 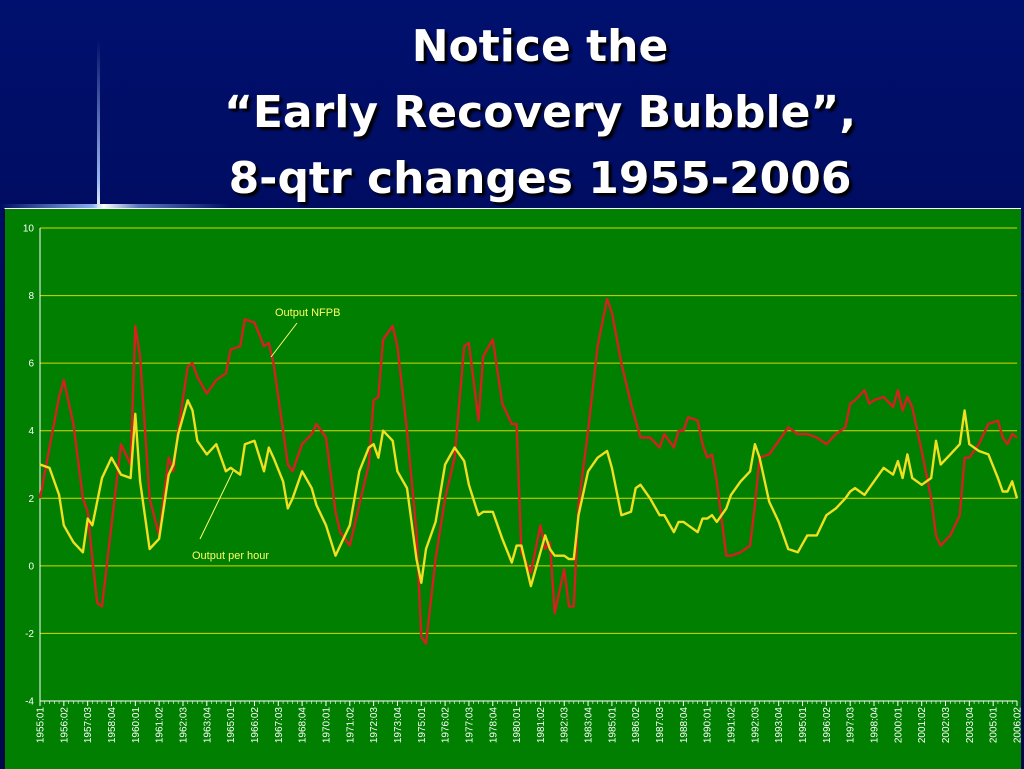 What do you see at coordinates (875, 725) in the screenshot?
I see `x-tick-label: 1998:04` at bounding box center [875, 725].